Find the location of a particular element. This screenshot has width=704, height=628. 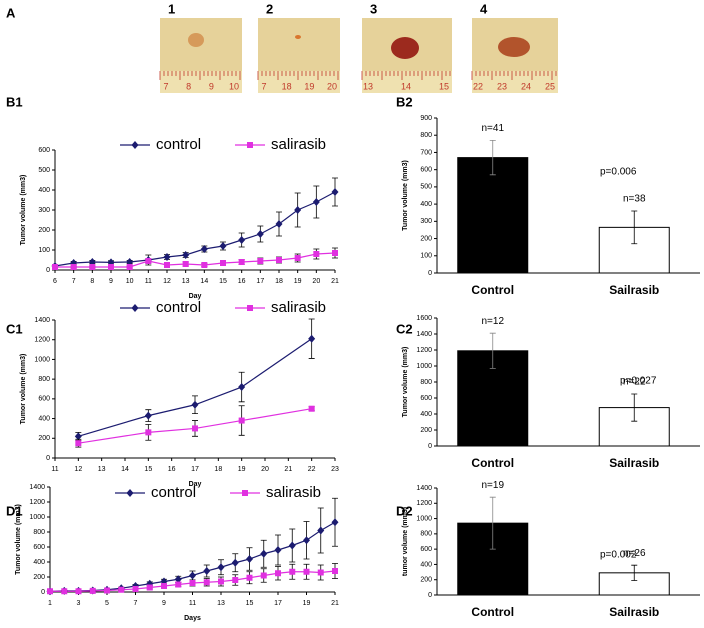

x-tick-label: 12 is located at coordinates (78, 469).